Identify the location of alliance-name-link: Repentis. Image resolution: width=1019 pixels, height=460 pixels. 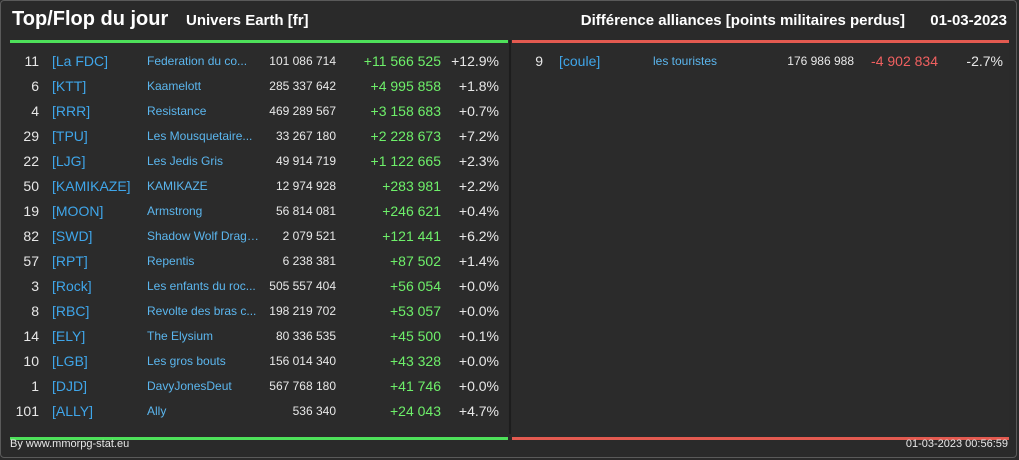
(171, 261).